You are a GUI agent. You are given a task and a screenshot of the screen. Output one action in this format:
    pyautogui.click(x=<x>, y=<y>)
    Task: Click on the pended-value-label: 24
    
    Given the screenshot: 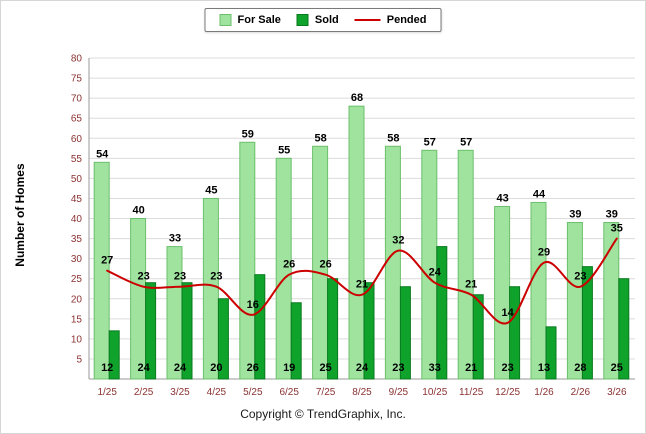 What is the action you would take?
    pyautogui.click(x=435, y=273)
    